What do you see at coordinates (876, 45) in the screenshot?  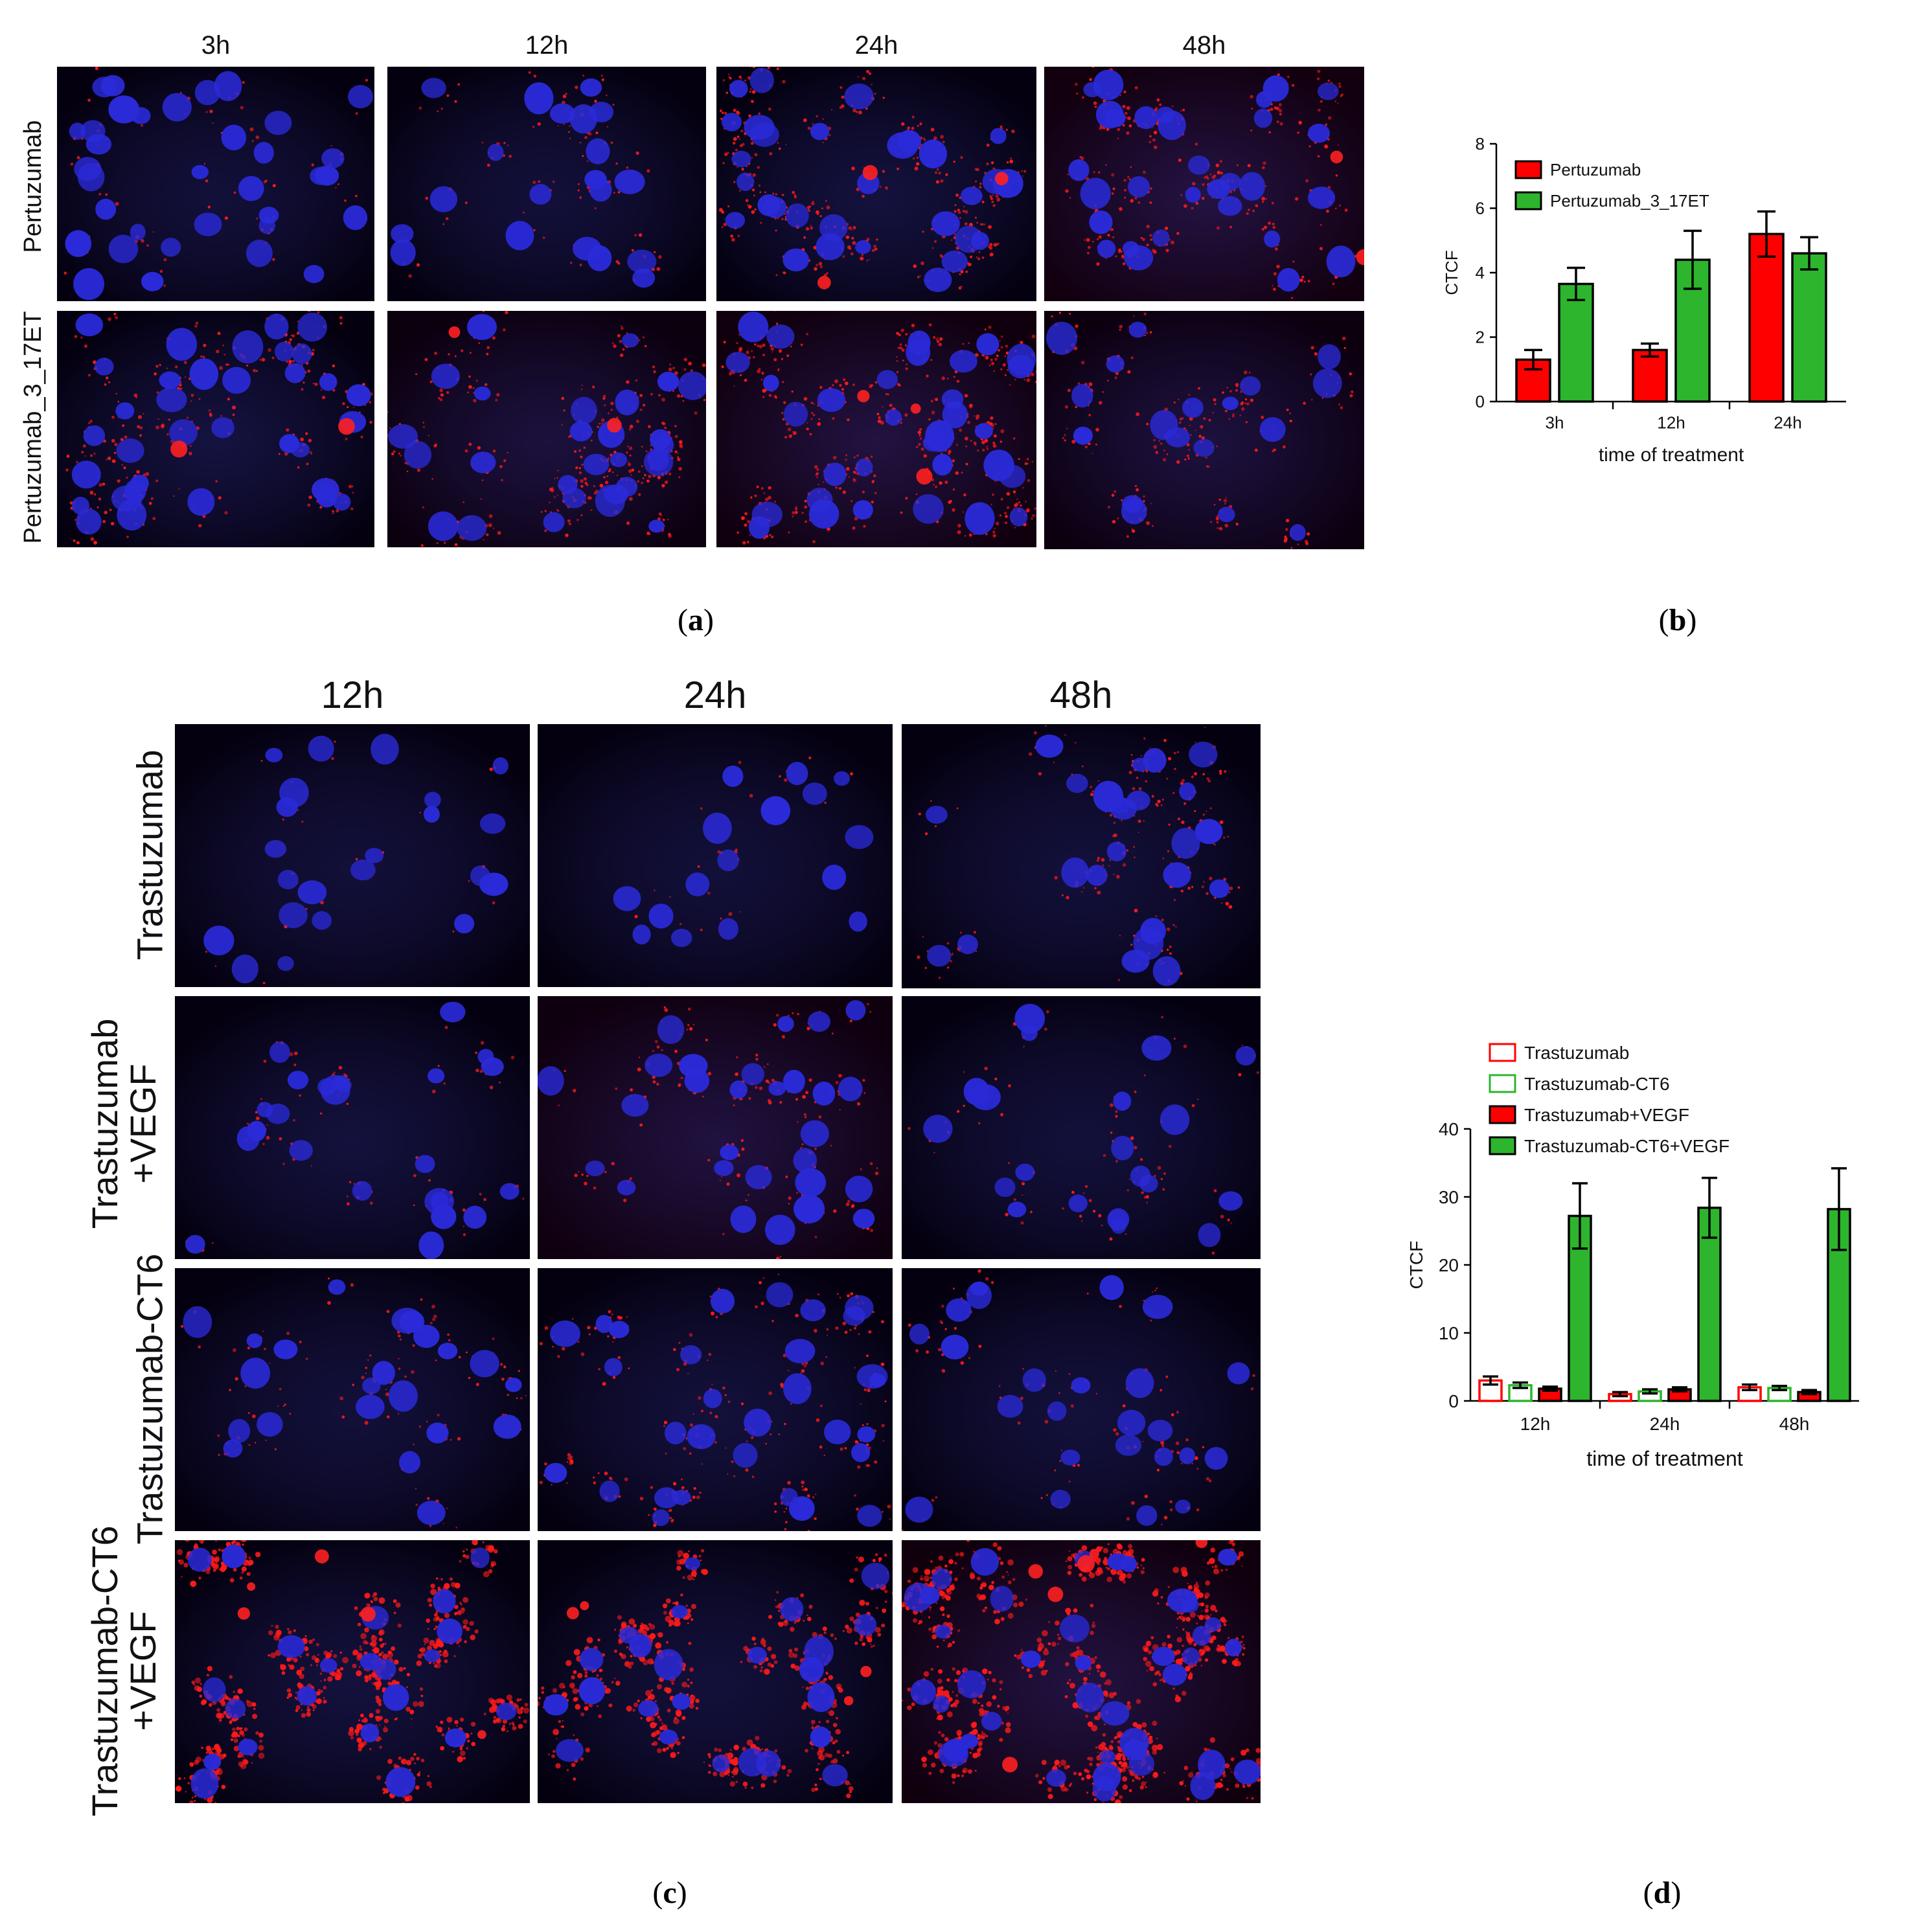 I see `panel-a-col-header: 24h` at bounding box center [876, 45].